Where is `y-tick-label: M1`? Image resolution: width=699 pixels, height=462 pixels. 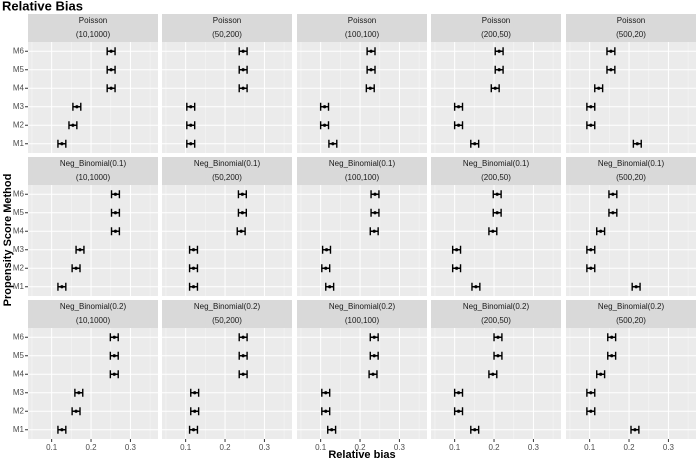 y-tick-label: M1 is located at coordinates (19, 286).